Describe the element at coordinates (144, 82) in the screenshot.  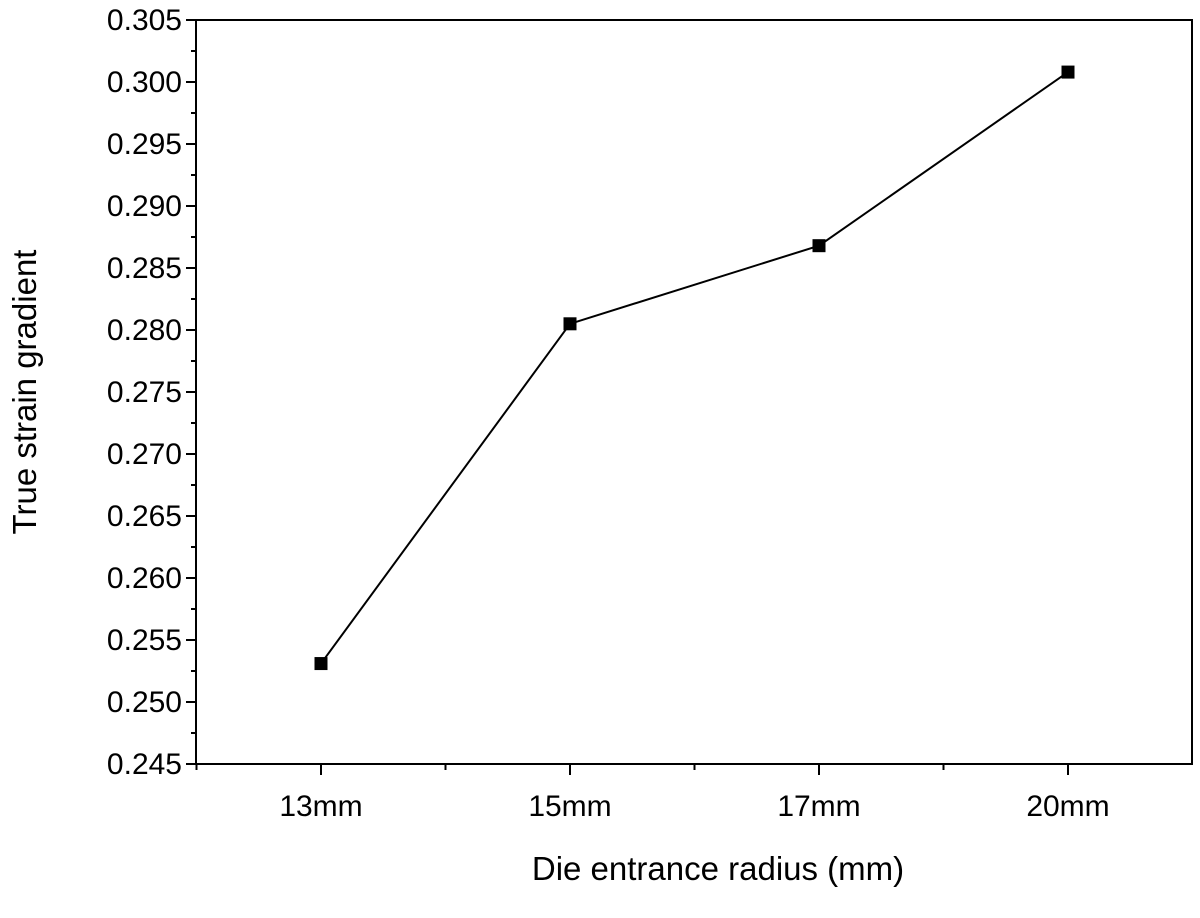
I see `y-tick-label: 0.300` at that location.